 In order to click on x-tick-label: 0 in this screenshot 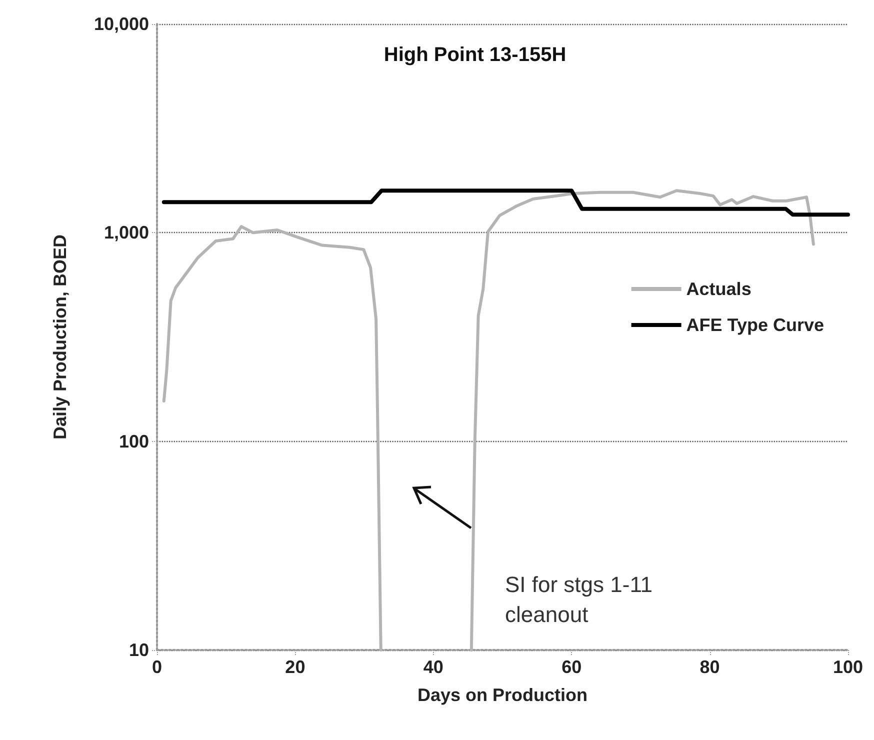, I will do `click(157, 667)`.